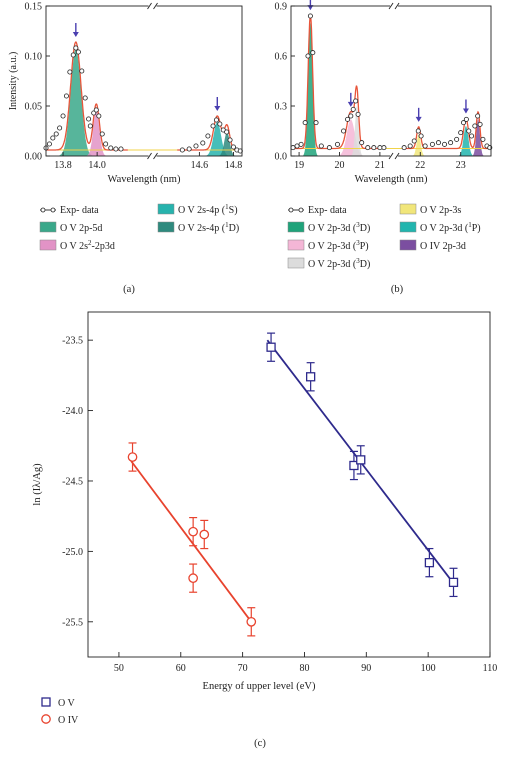 The width and height of the screenshot is (518, 758). What do you see at coordinates (419, 145) in the screenshot?
I see `b-peak-fill` at bounding box center [419, 145].